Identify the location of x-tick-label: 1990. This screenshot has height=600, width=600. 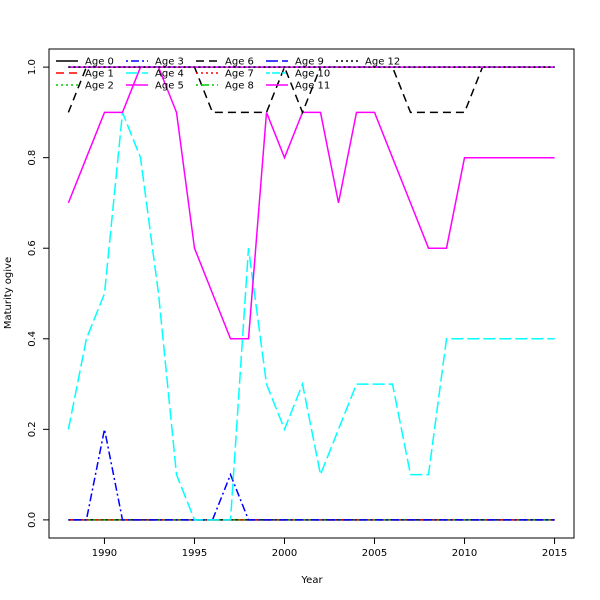
(104, 553).